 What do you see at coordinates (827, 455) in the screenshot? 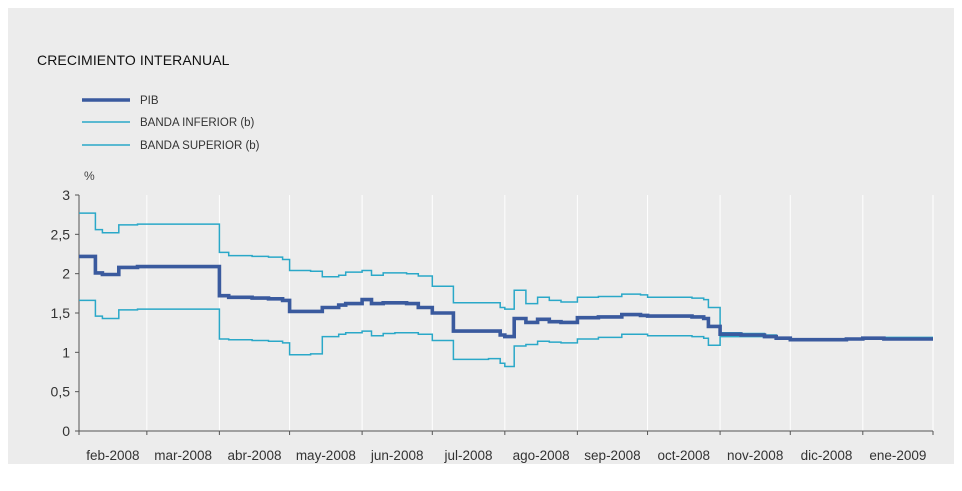
I see `x-tick-label: dic-2008` at bounding box center [827, 455].